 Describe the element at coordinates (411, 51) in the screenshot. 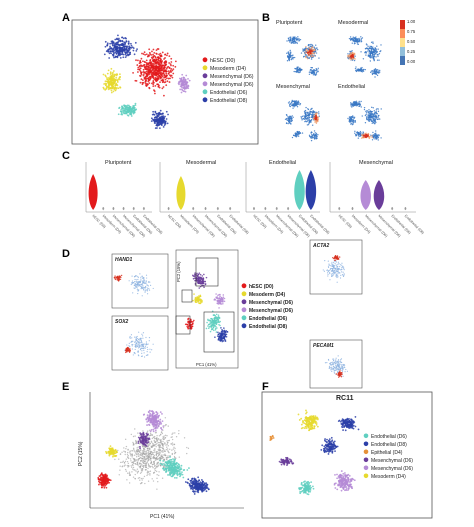

I see `colorbar-tick: 0.25` at that location.